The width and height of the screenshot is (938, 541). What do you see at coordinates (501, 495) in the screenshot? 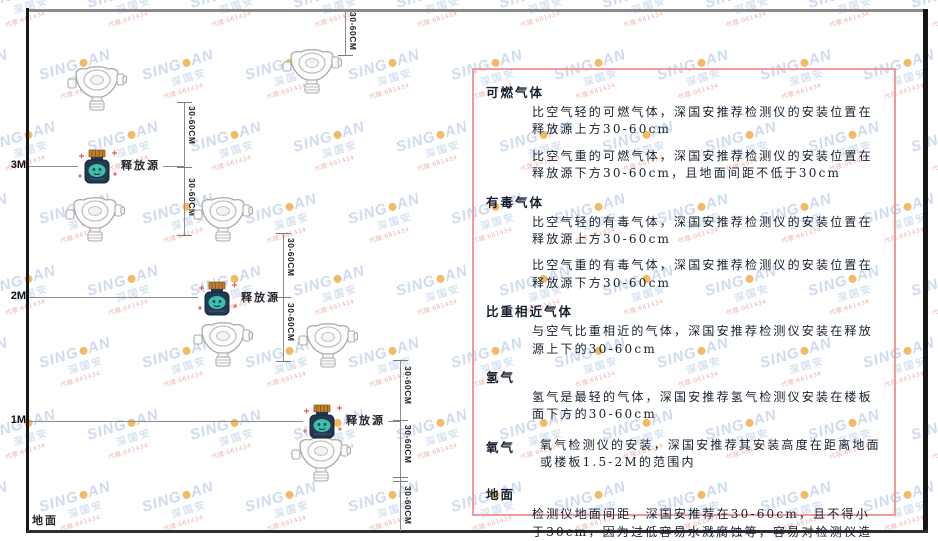
I see `section-title: 地面` at bounding box center [501, 495].